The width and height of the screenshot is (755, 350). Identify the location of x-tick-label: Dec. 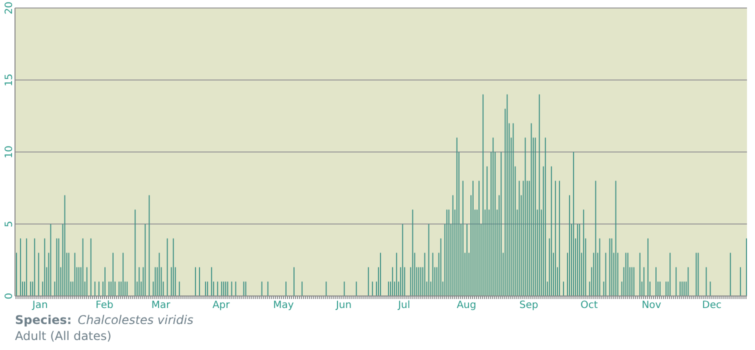
(712, 306).